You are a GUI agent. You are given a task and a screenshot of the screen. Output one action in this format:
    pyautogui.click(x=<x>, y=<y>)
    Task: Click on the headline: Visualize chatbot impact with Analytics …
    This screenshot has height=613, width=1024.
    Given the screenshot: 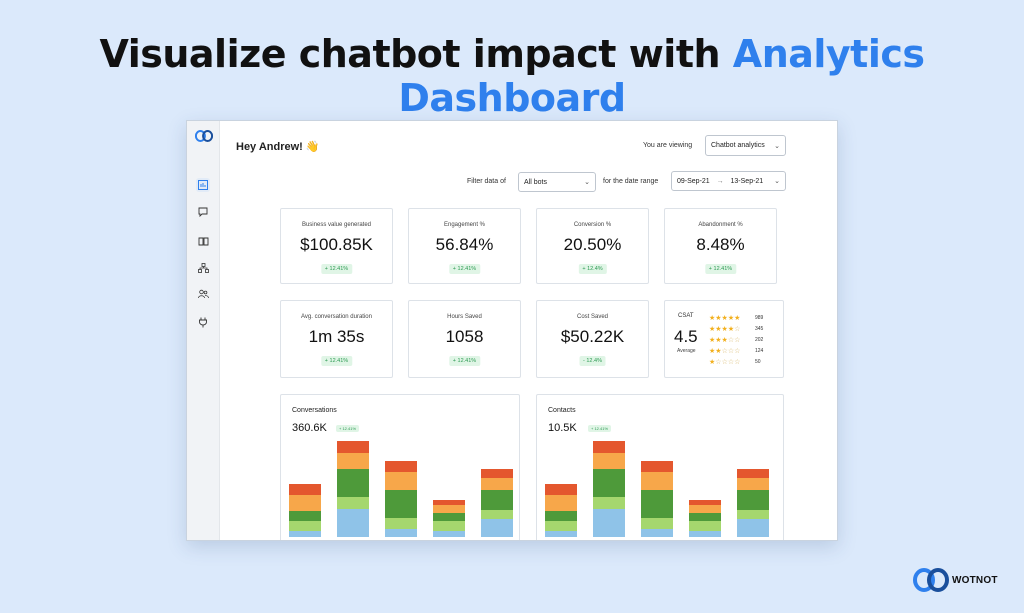 What is the action you would take?
    pyautogui.click(x=512, y=76)
    